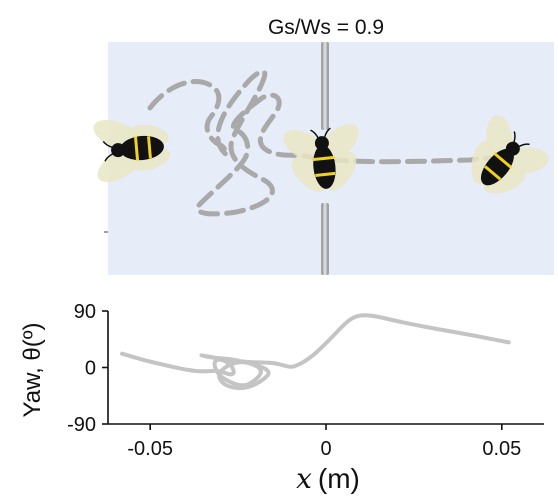  Describe the element at coordinates (339, 478) in the screenshot. I see `x-axis-label-unit: (m)` at that location.